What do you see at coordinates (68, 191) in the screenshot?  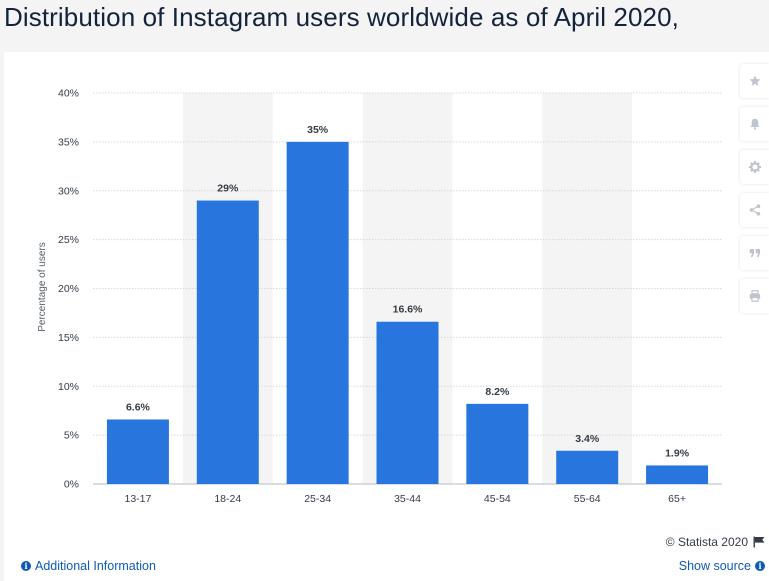 I see `y-tick-label: 30%` at bounding box center [68, 191].